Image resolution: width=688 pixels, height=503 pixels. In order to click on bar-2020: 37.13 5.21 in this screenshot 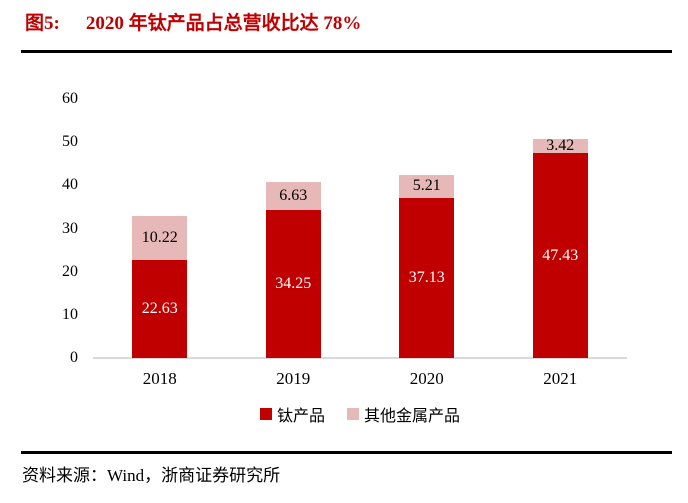, I will do `click(427, 228)`.